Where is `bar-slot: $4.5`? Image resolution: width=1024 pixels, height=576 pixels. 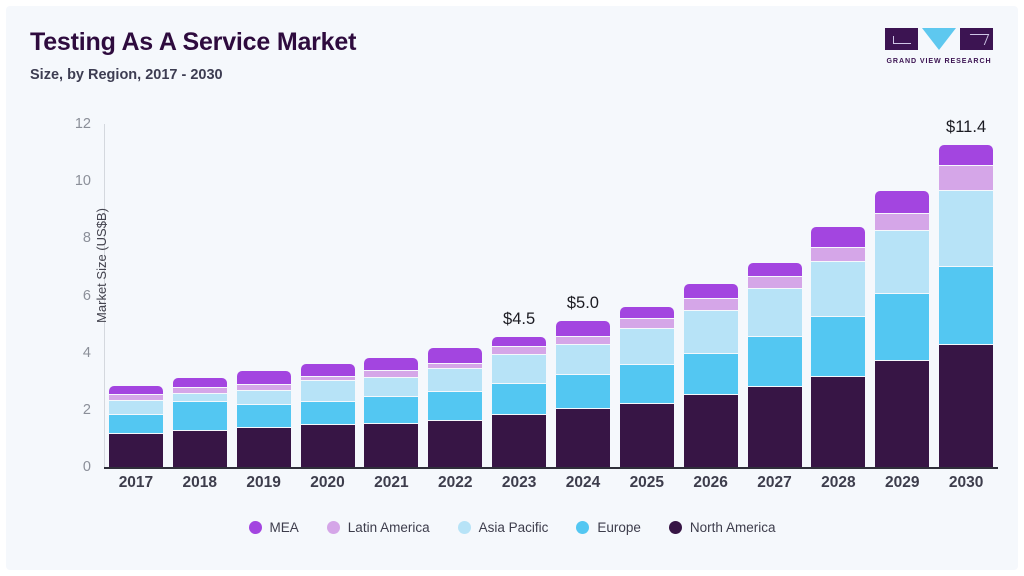 bar-slot: $4.5 is located at coordinates (519, 292).